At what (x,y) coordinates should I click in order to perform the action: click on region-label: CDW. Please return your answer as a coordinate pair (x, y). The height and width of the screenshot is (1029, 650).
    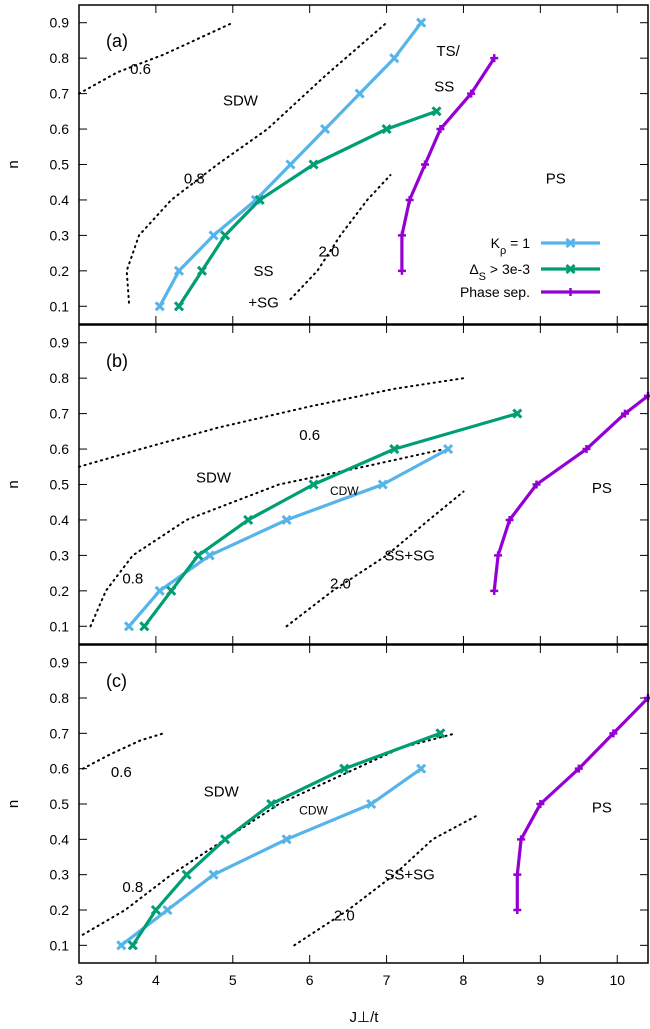
    Looking at the image, I should click on (313, 810).